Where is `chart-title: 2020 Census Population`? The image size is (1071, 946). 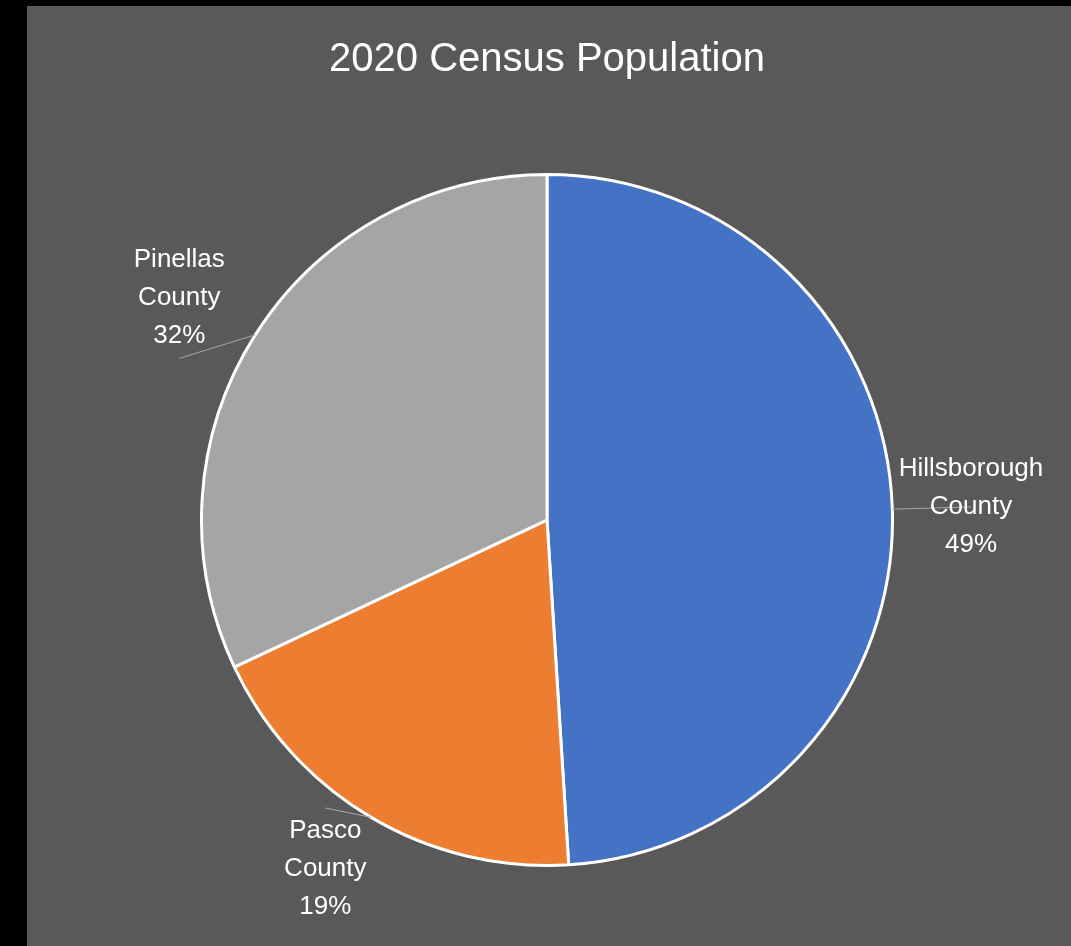 chart-title: 2020 Census Population is located at coordinates (547, 57).